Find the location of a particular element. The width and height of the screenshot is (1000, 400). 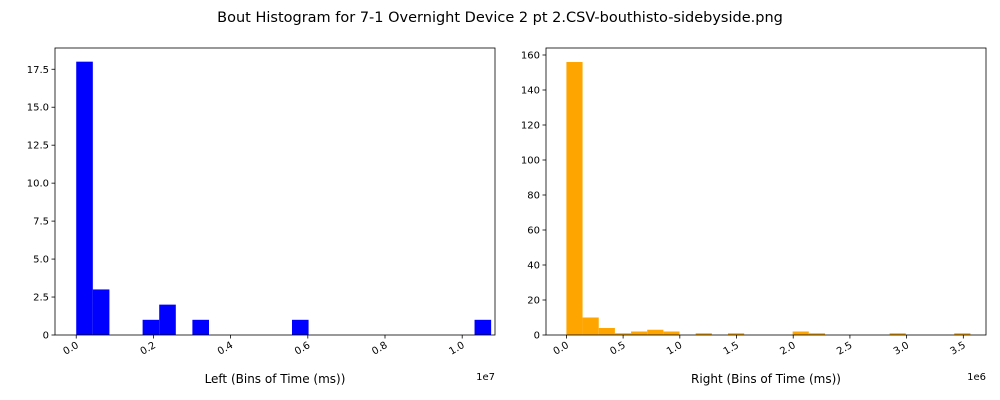

right-histogram-y-tick-label: 160 is located at coordinates (530, 56).